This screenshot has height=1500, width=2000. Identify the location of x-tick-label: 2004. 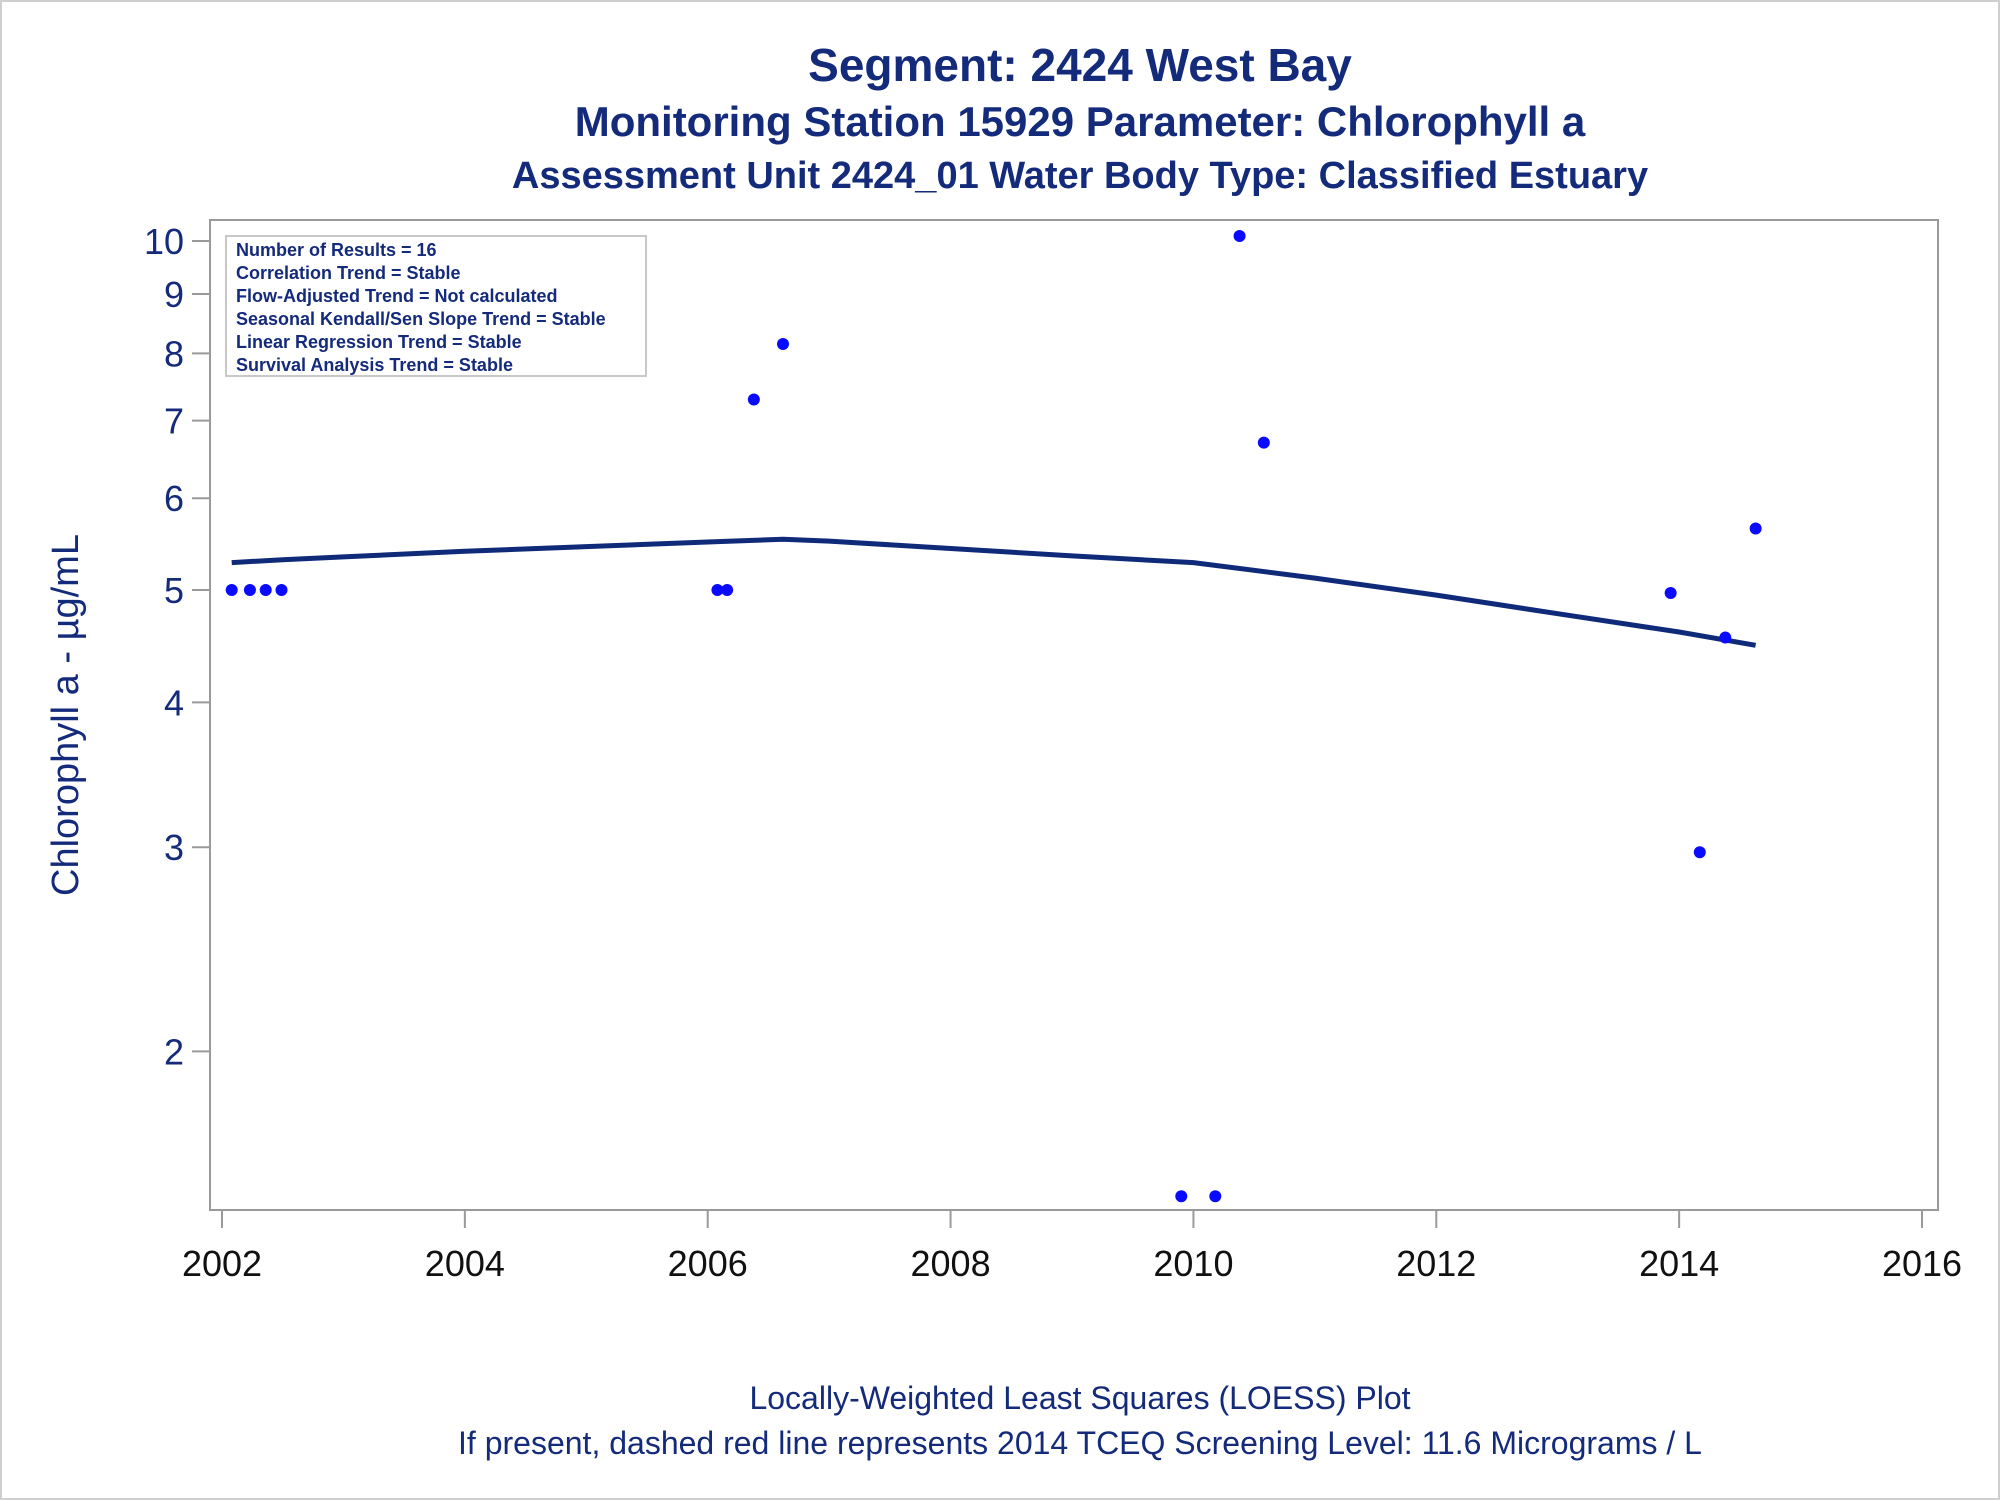
(465, 1263).